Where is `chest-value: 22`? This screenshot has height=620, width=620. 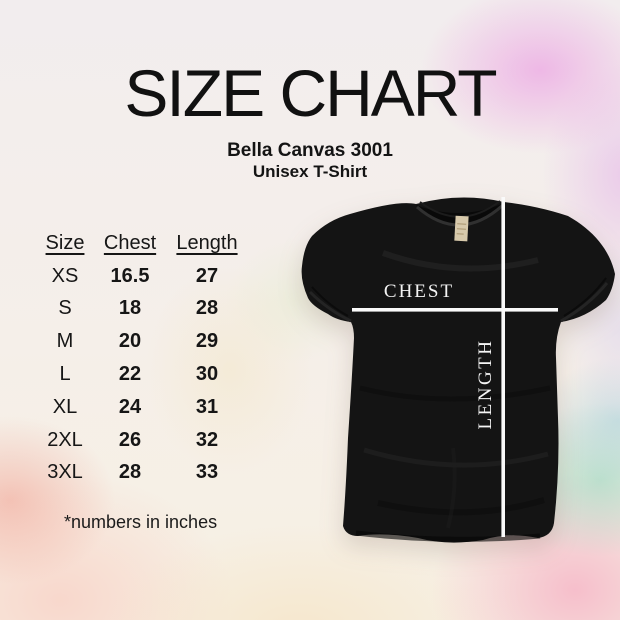
chest-value: 22 is located at coordinates (130, 374).